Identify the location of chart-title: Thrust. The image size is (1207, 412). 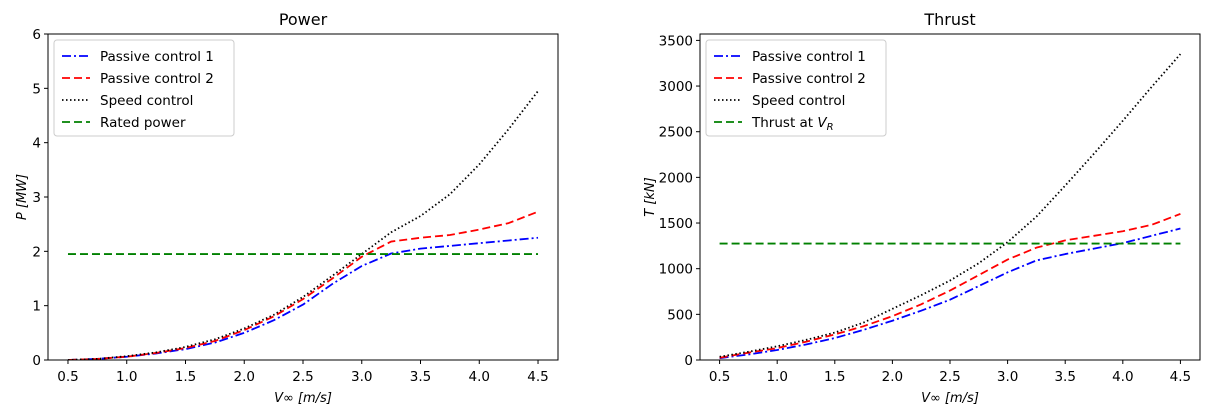
(949, 19).